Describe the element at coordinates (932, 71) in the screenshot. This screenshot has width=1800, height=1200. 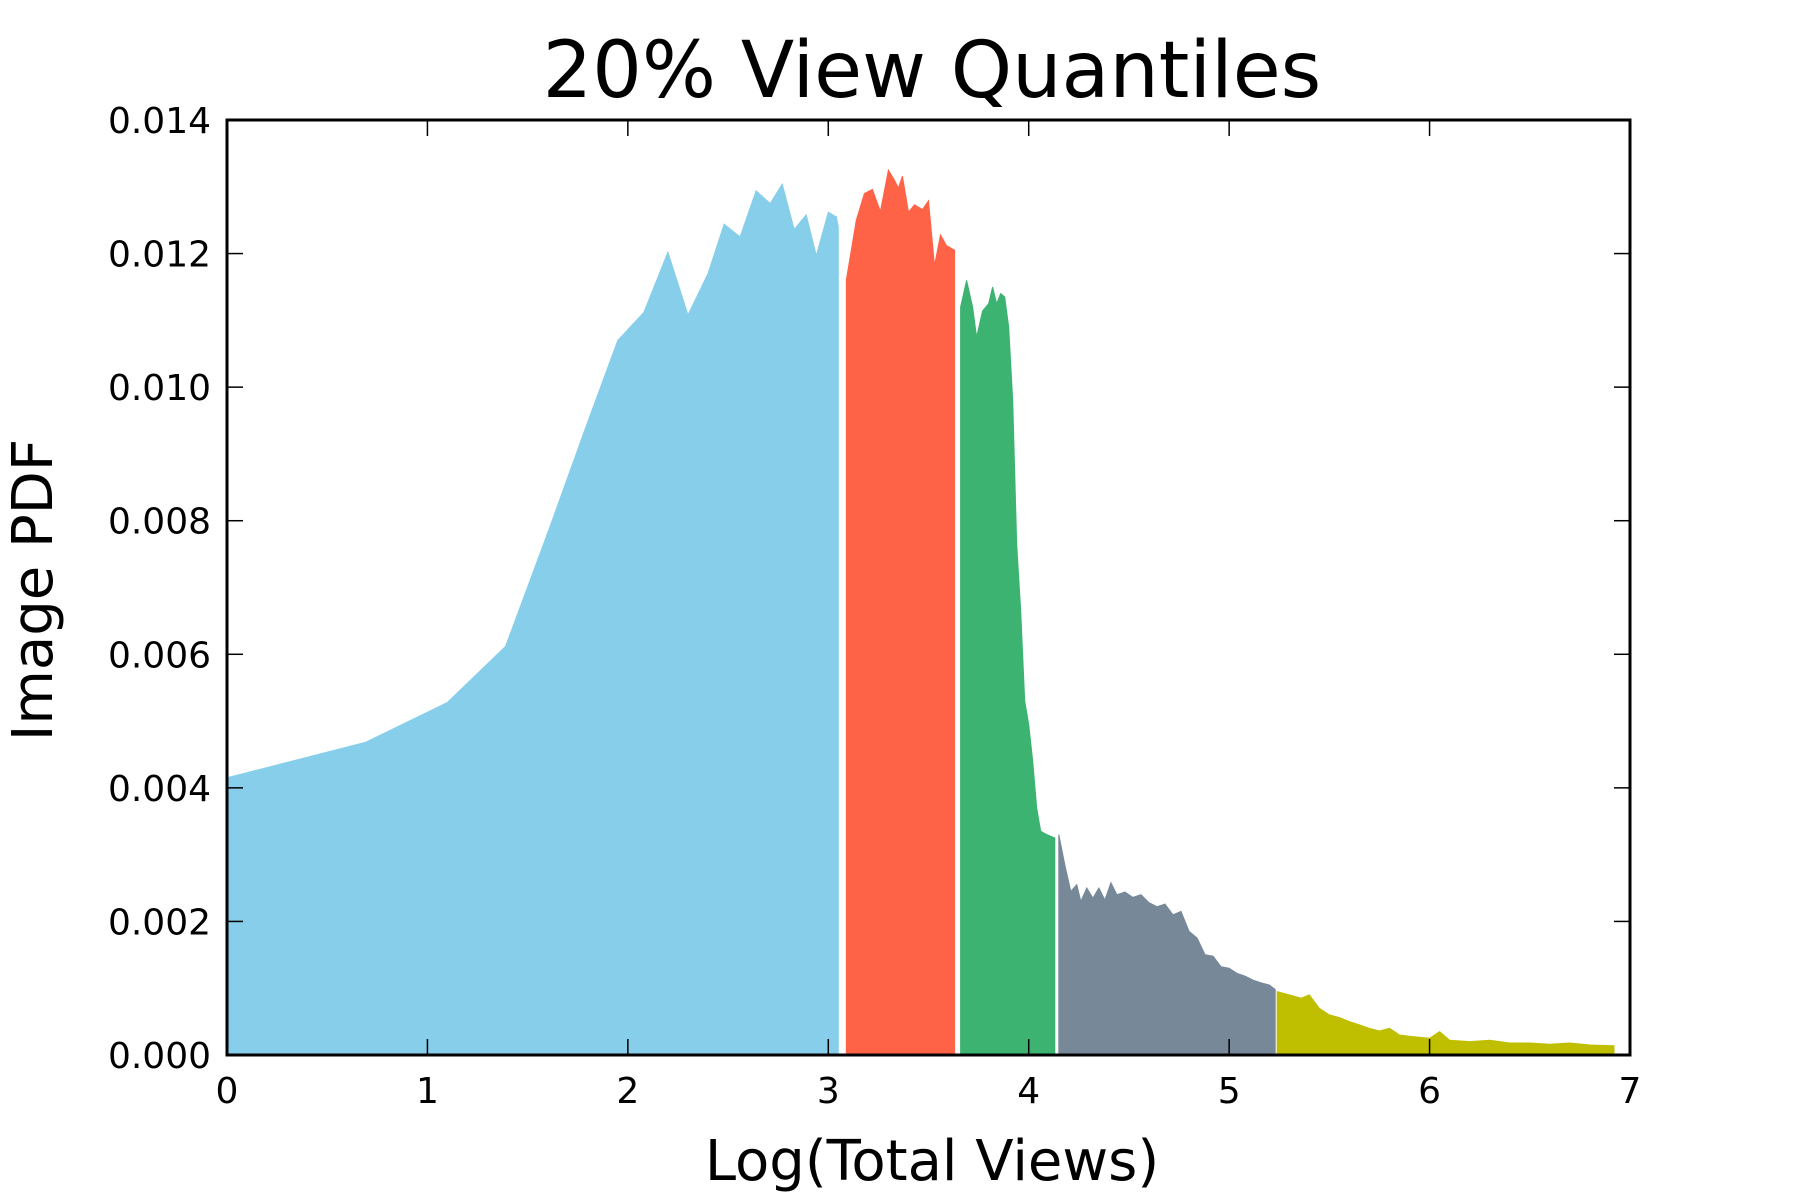
I see `chart-title: 20% View Quantiles` at that location.